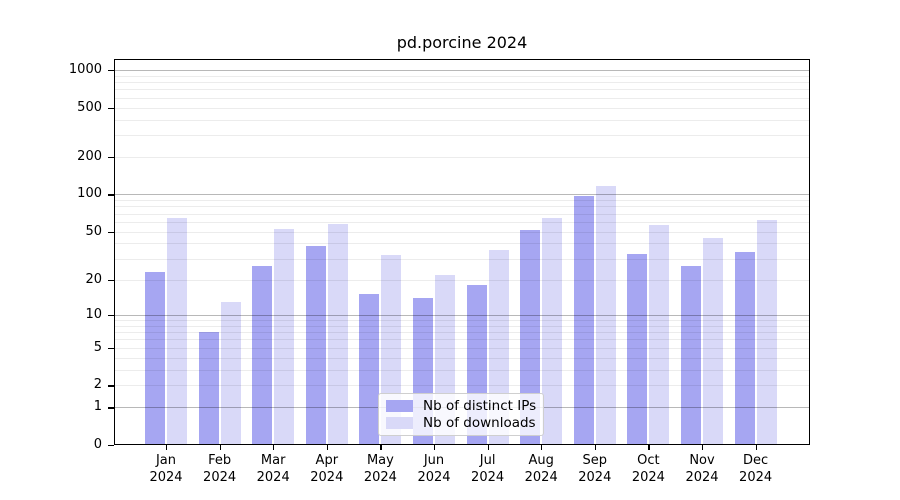 Image resolution: width=900 pixels, height=500 pixels. What do you see at coordinates (435, 447) in the screenshot?
I see `x-tick-jun` at bounding box center [435, 447].